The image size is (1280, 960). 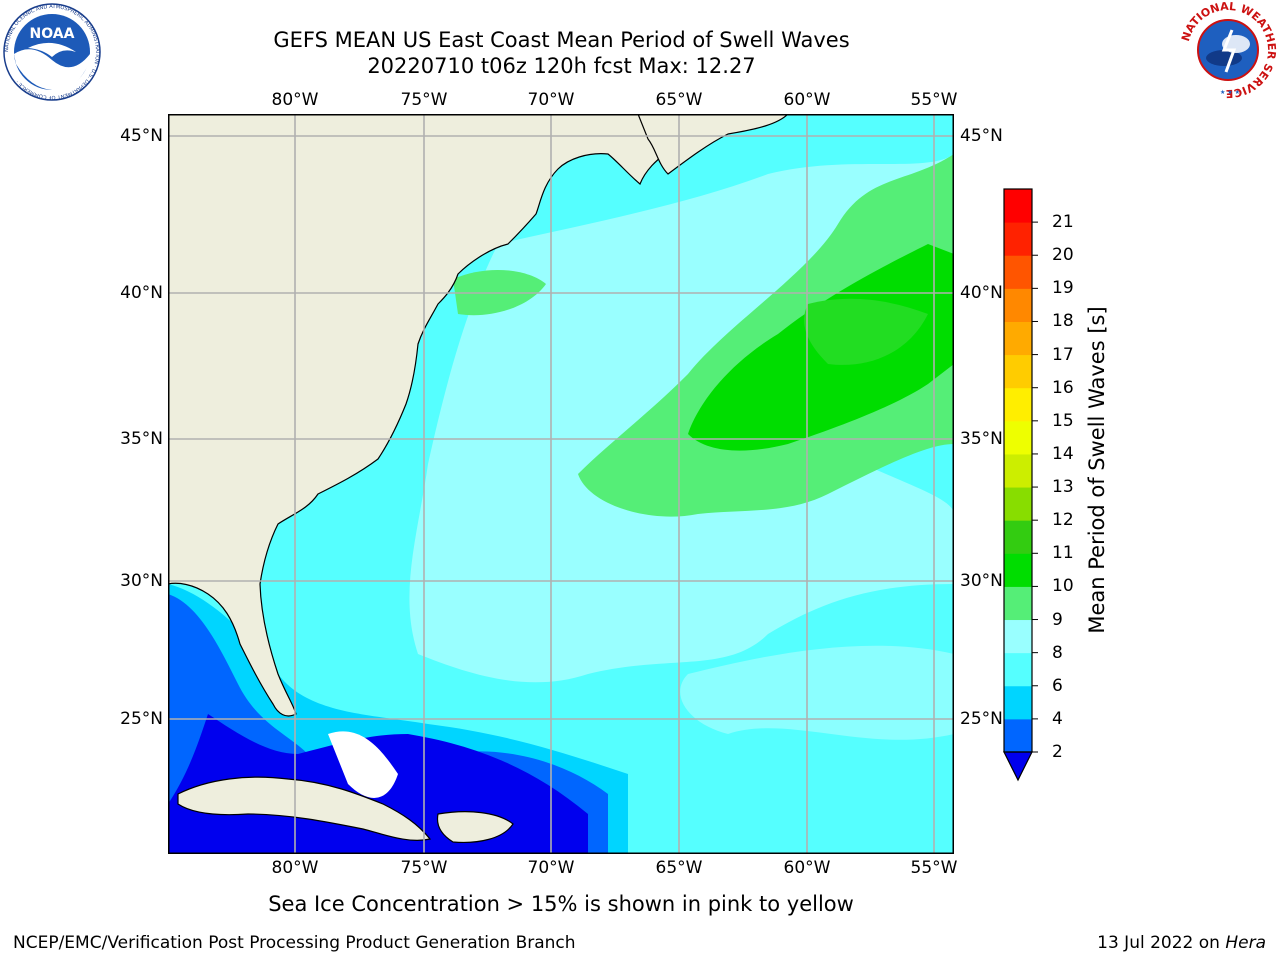 What do you see at coordinates (1057, 752) in the screenshot?
I see `colorbar-tick-label: 2` at bounding box center [1057, 752].